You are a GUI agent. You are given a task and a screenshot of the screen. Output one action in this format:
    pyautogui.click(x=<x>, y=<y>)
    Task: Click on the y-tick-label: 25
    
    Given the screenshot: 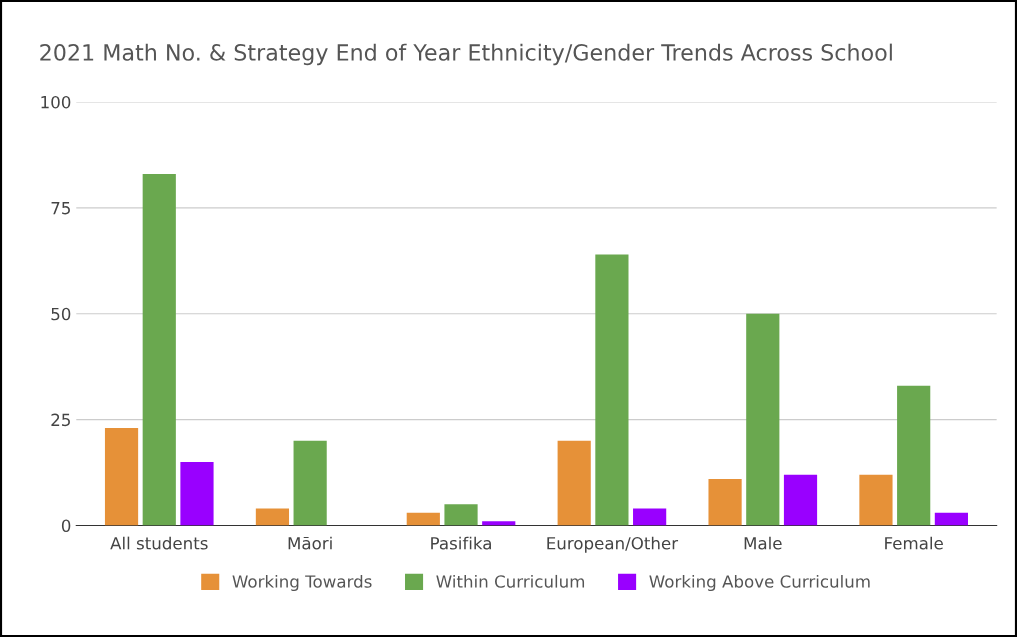 What is the action you would take?
    pyautogui.click(x=60, y=420)
    